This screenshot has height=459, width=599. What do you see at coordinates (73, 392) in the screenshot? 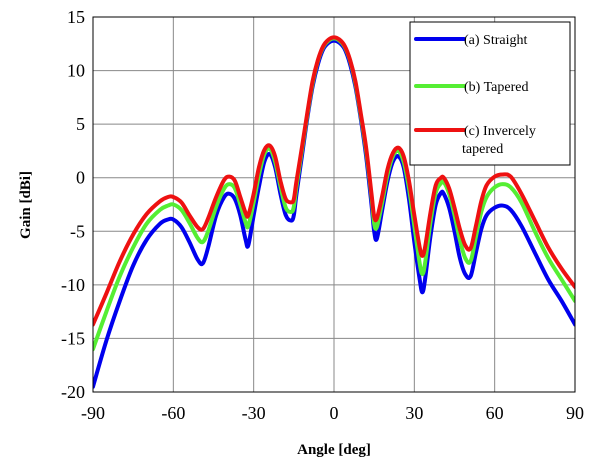
I see `y-tick-label: -20` at bounding box center [73, 392].